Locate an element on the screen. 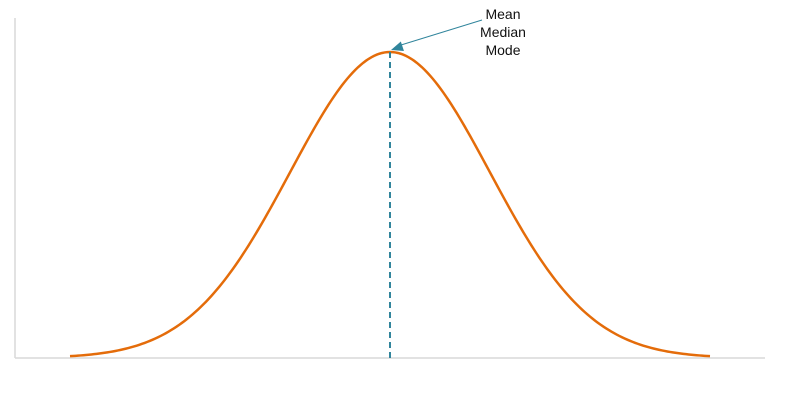 This screenshot has width=800, height=400. annotation-arrow-head is located at coordinates (397, 46).